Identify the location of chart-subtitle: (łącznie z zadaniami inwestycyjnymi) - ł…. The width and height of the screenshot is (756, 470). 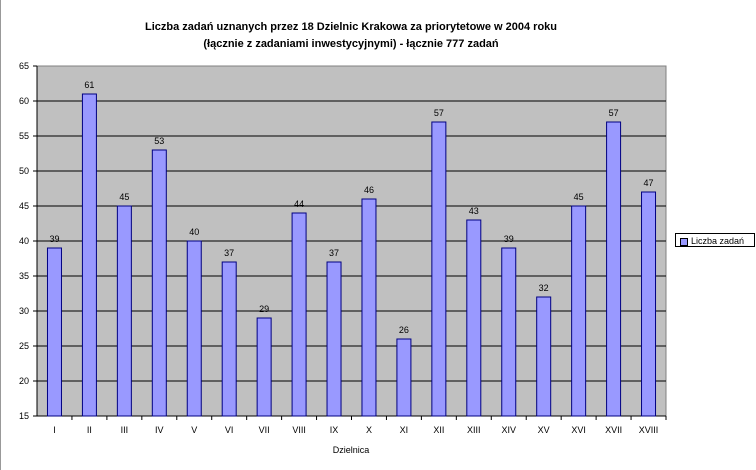
(351, 44).